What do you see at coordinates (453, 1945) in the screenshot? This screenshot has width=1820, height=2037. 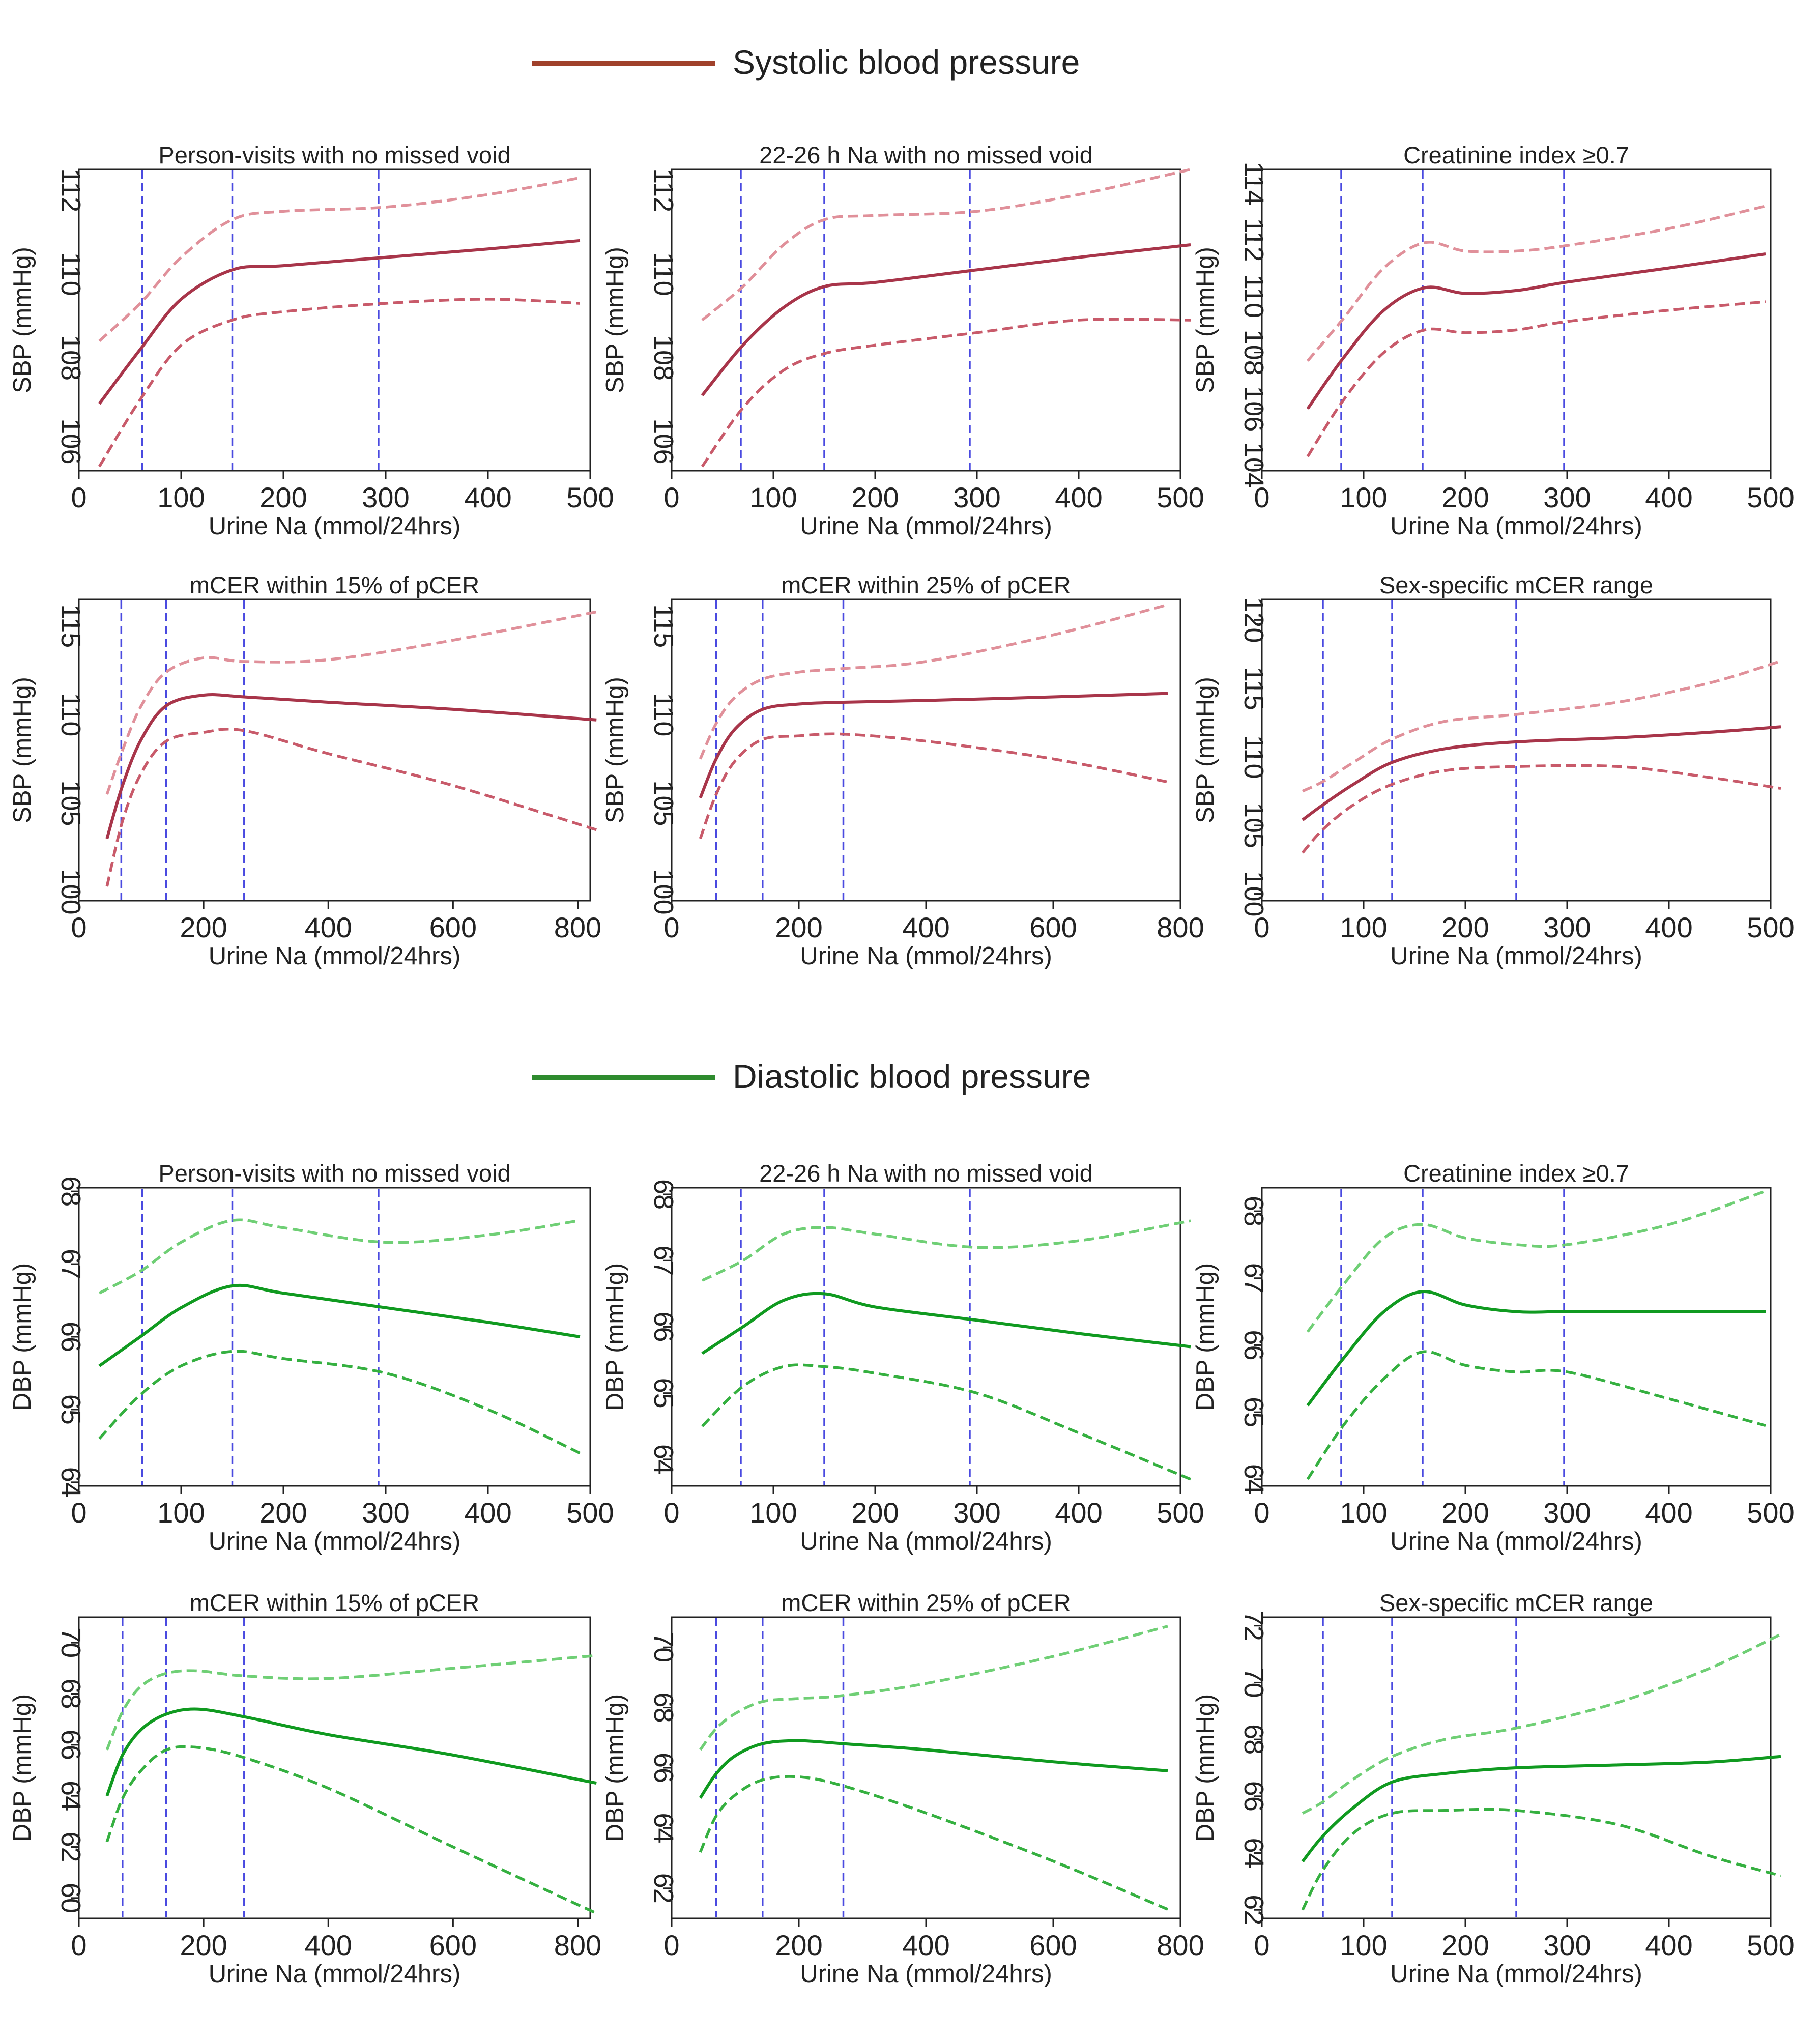 I see `x-tick-label: 600` at bounding box center [453, 1945].